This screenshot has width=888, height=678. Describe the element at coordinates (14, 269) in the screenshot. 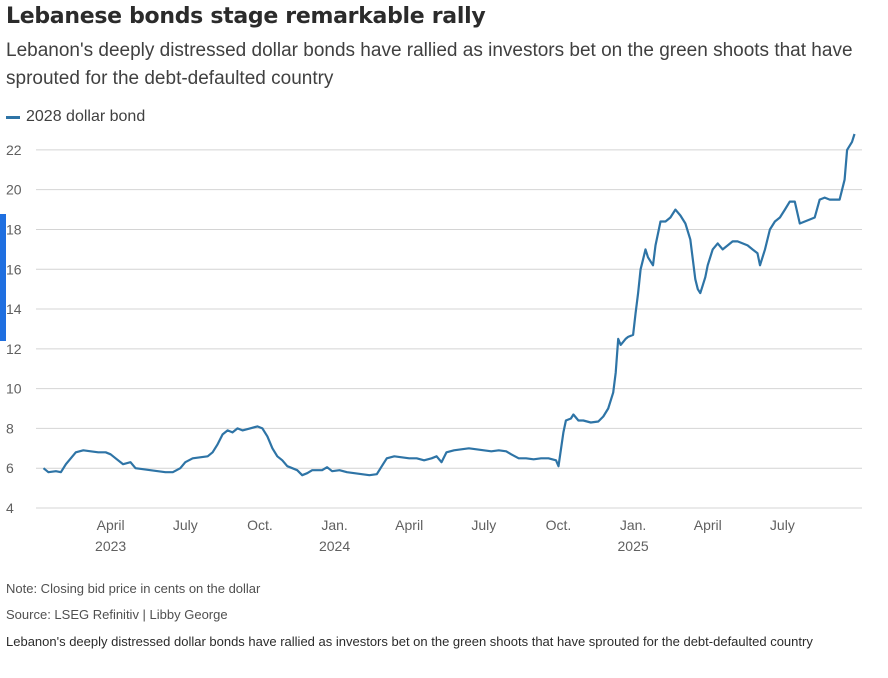

I see `y-tick-label: 16` at that location.